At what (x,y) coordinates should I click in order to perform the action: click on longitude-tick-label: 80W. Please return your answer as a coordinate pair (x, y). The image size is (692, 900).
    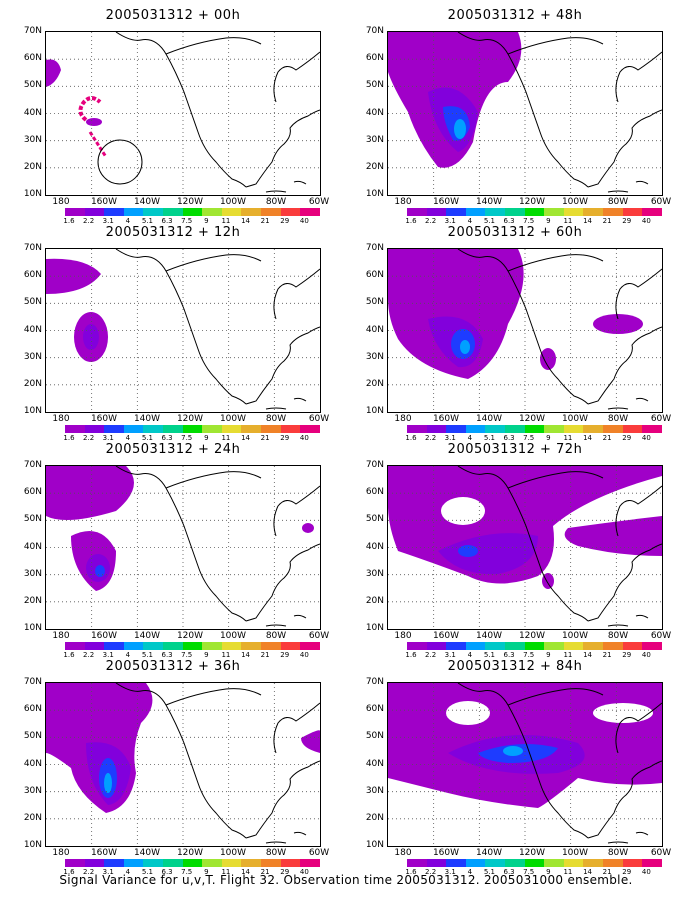
    Looking at the image, I should click on (276, 853).